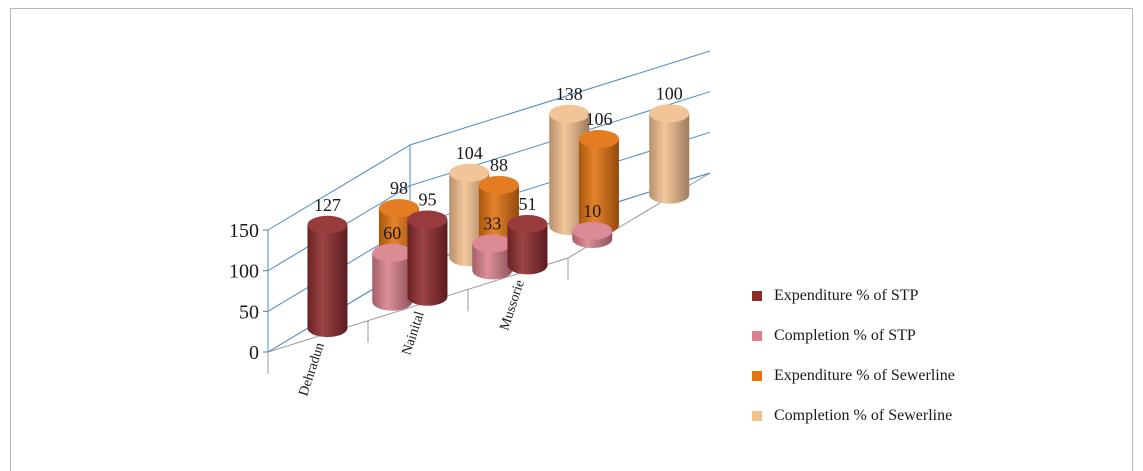 The width and height of the screenshot is (1143, 471). What do you see at coordinates (669, 93) in the screenshot?
I see `data-label: 100` at bounding box center [669, 93].